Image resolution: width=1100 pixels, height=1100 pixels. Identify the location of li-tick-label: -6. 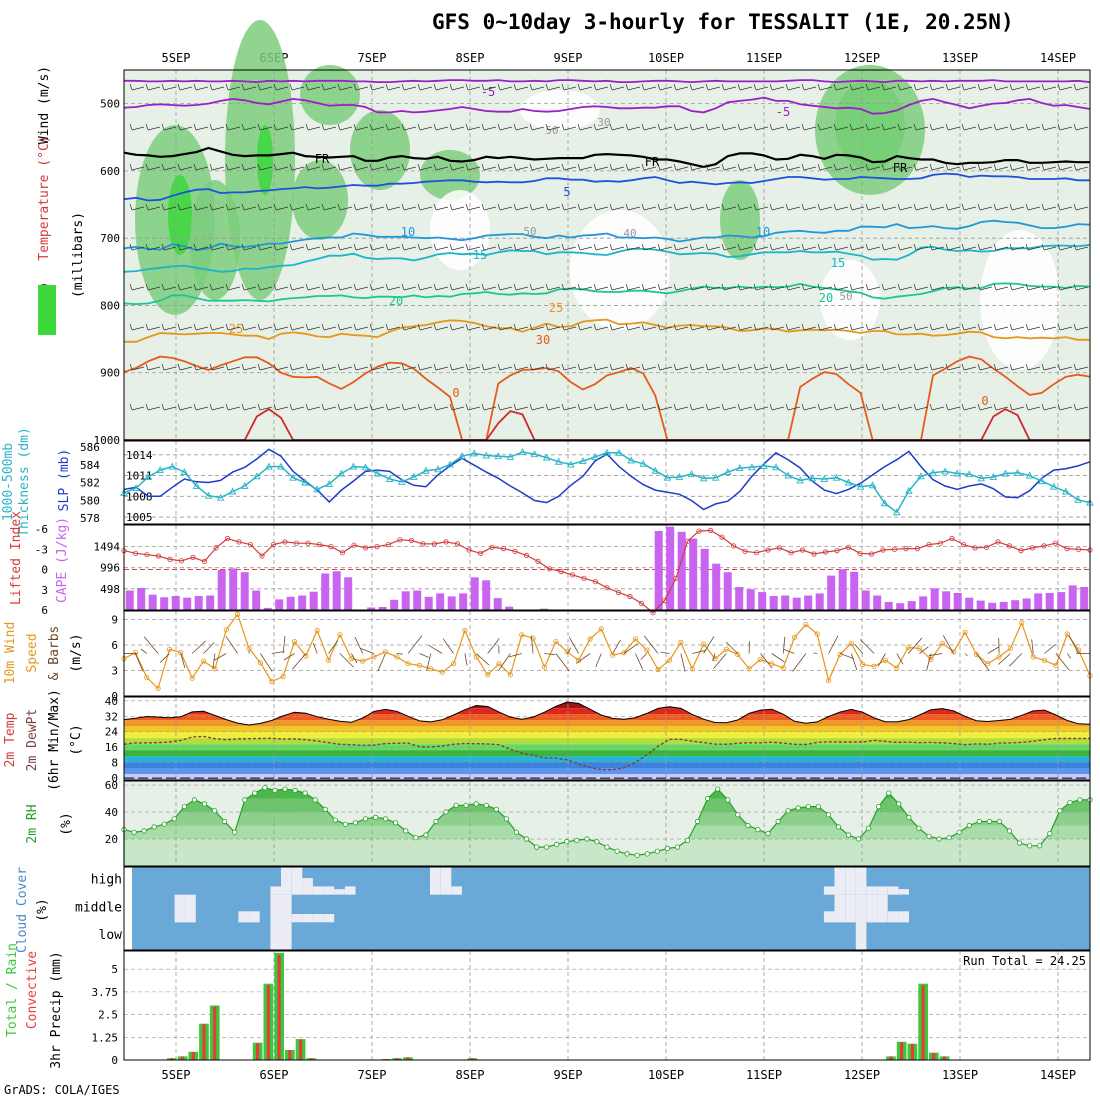
(41, 529).